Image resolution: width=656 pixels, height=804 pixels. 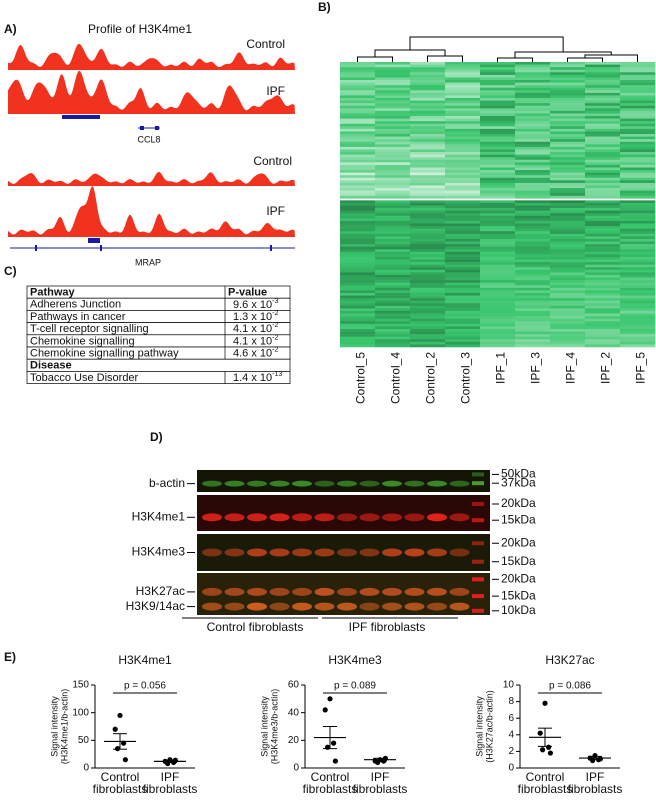 I want to click on track-label: IPF, so click(x=275, y=211).